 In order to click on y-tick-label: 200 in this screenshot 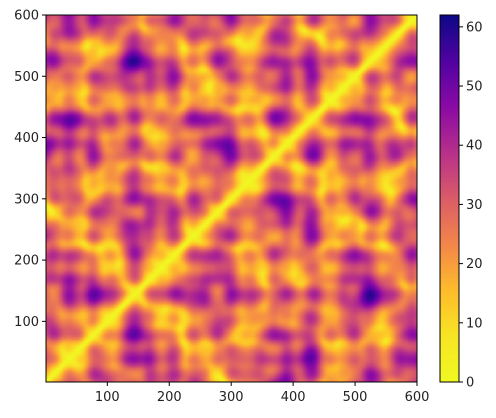, I will do `click(26, 261)`.